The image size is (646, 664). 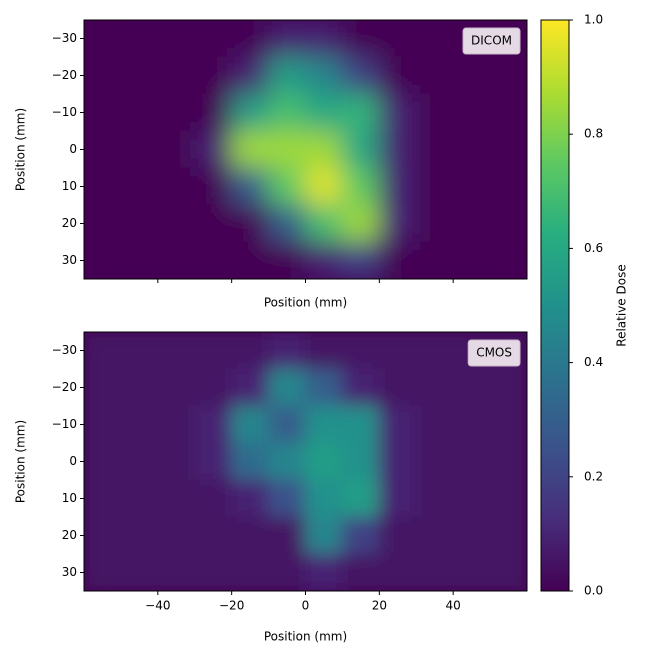 I want to click on y-tick-label: 30, so click(x=69, y=572).